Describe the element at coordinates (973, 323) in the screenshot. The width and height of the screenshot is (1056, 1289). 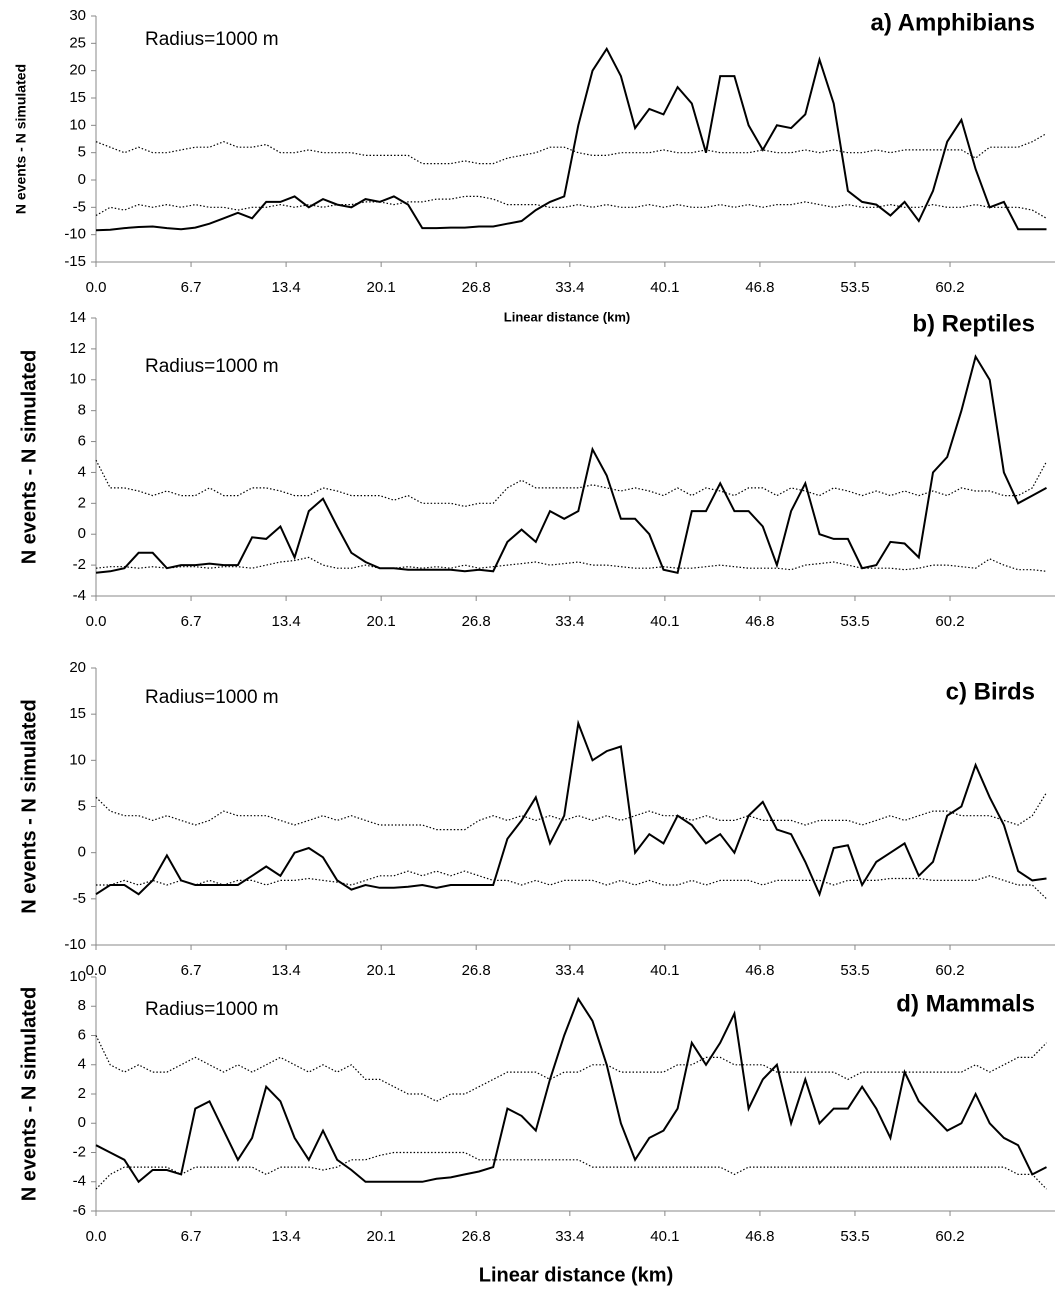
I see `chart-title: b) Reptiles` at that location.